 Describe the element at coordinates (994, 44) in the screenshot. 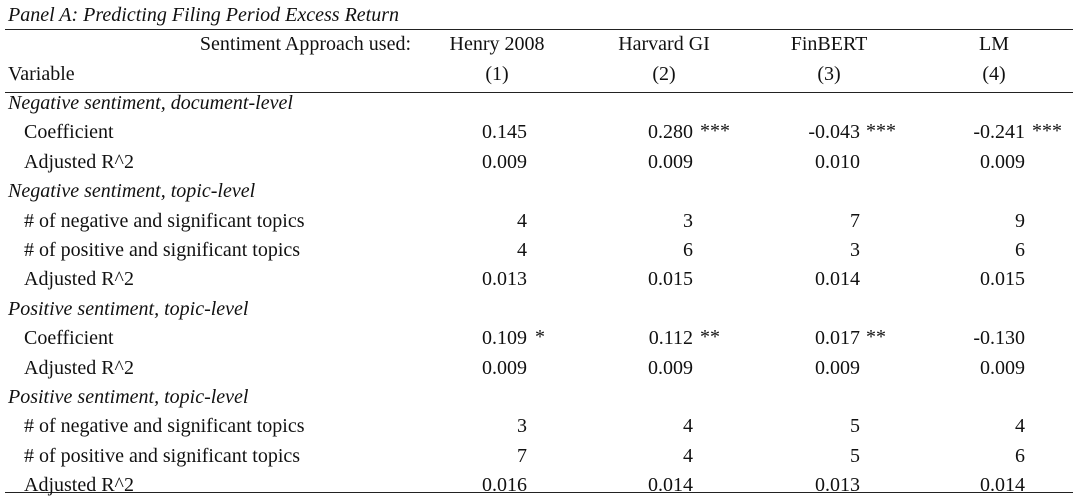

I see `column-header: LM` at that location.